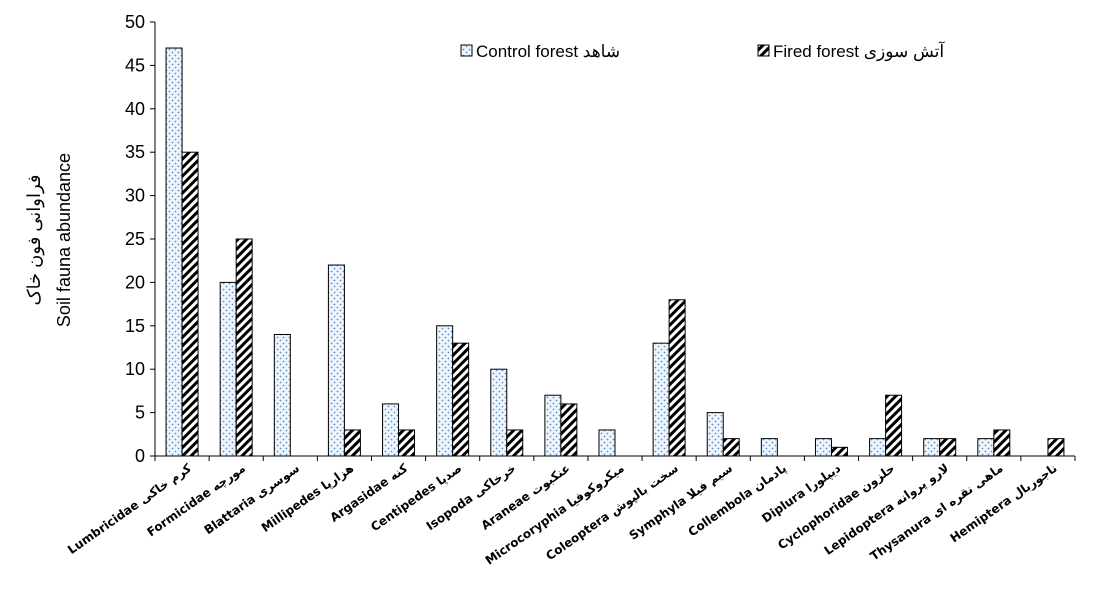 This screenshot has height=609, width=1095. Describe the element at coordinates (548, 51) in the screenshot. I see `legend-label-control: Control forest شاهد` at that location.